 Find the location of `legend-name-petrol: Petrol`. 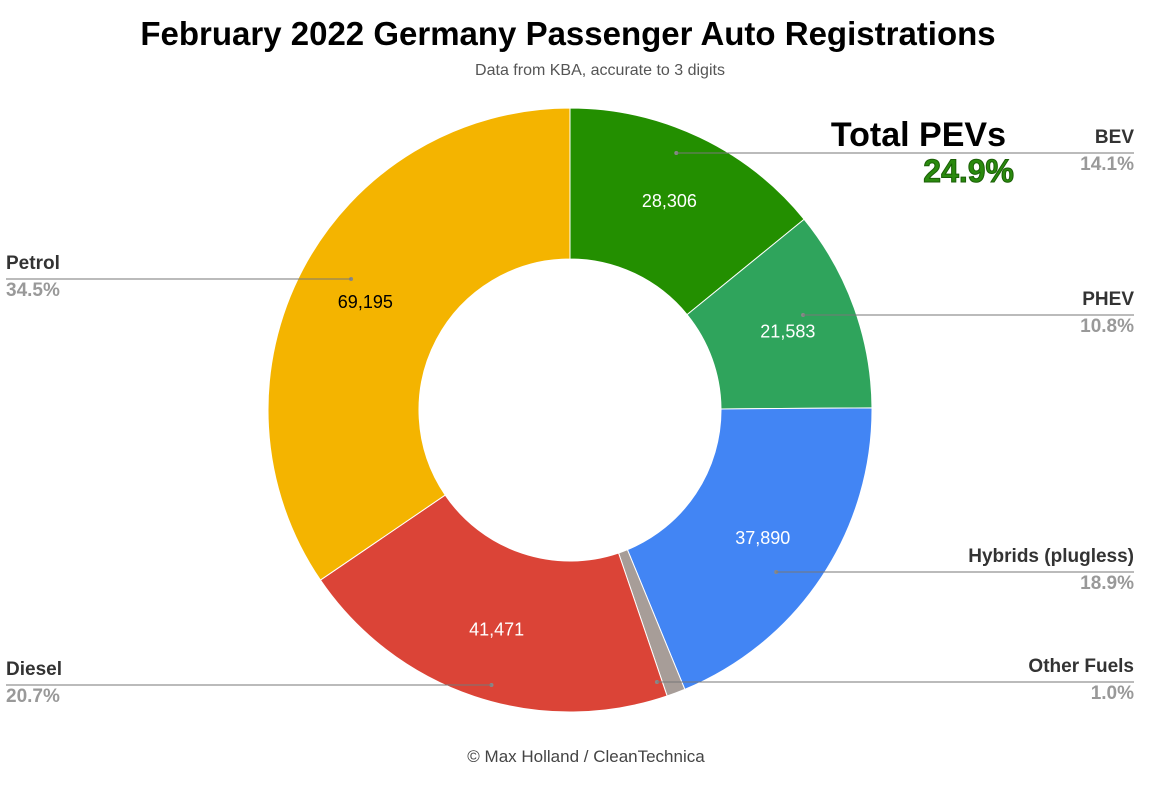

legend-name-petrol: Petrol is located at coordinates (33, 263).